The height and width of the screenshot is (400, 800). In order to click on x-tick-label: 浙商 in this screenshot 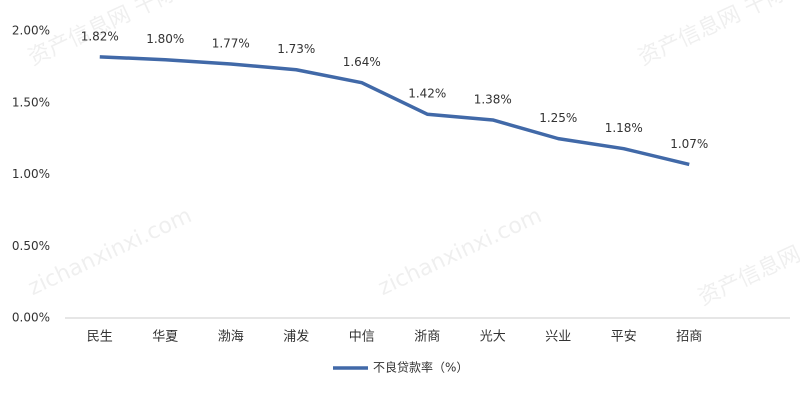, I will do `click(427, 337)`.